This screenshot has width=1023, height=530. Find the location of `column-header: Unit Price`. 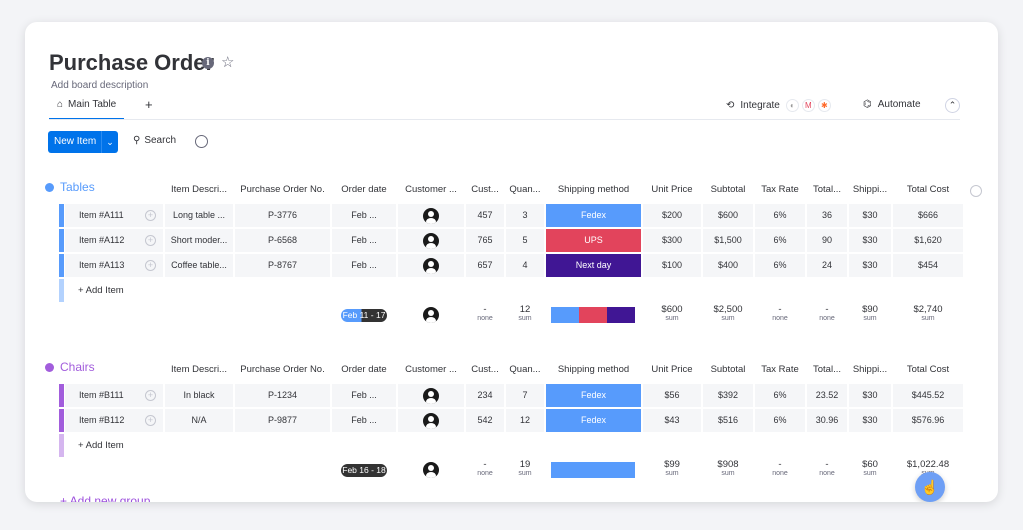

column-header: Unit Price is located at coordinates (672, 189).